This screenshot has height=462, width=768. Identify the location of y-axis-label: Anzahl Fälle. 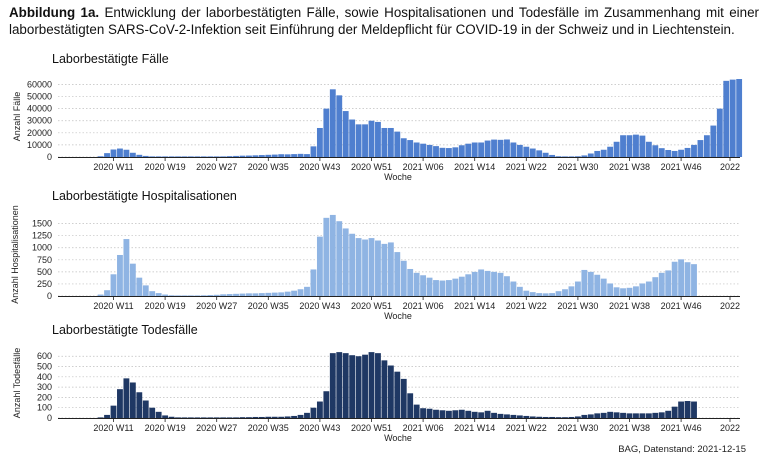
(17, 117).